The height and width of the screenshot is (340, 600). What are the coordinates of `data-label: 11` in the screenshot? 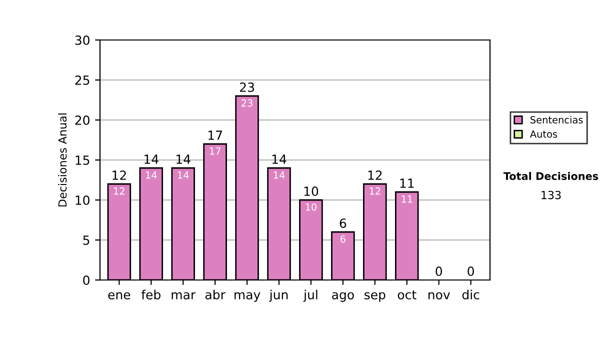 It's located at (407, 199).